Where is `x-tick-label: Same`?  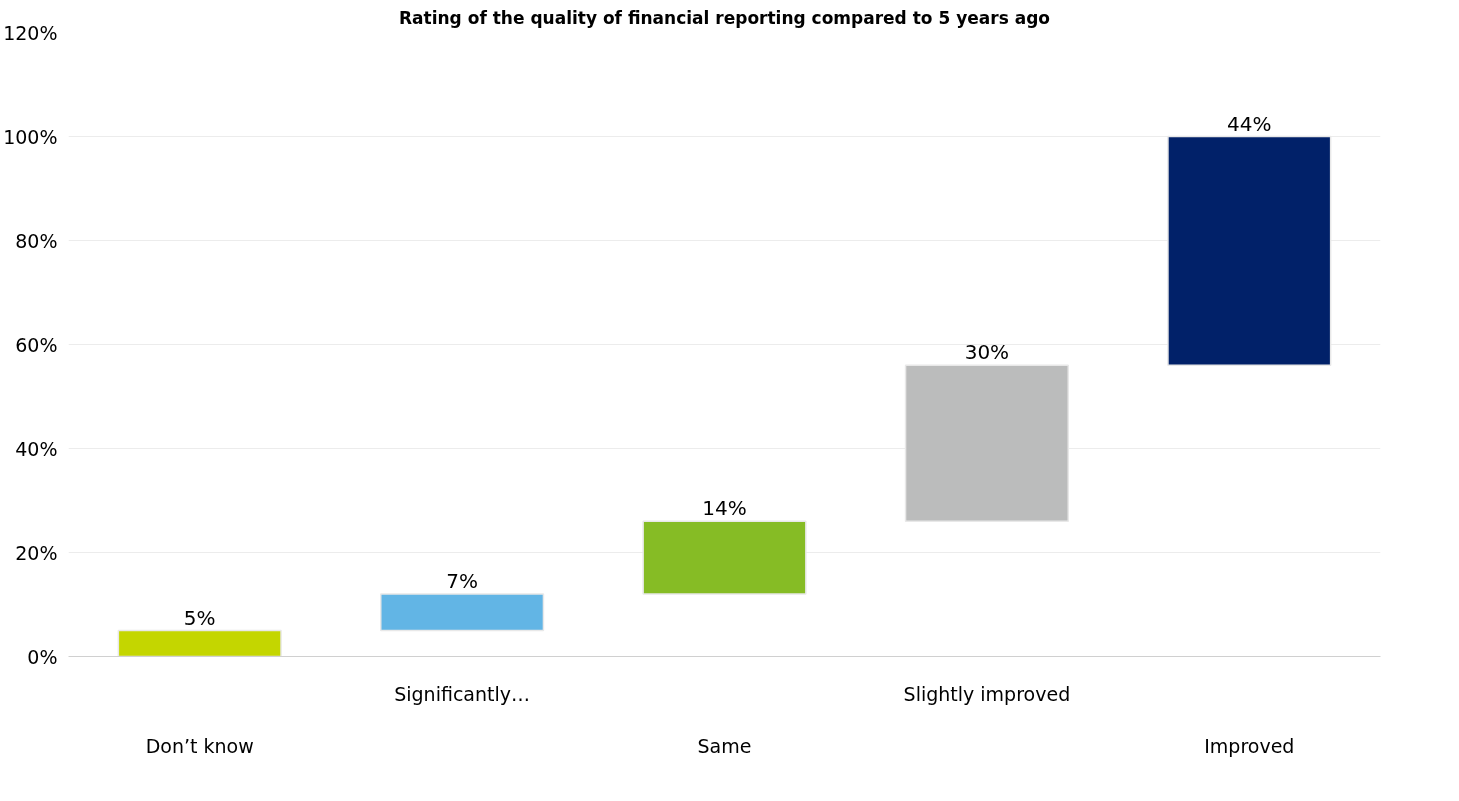
x-tick-label: Same is located at coordinates (724, 746).